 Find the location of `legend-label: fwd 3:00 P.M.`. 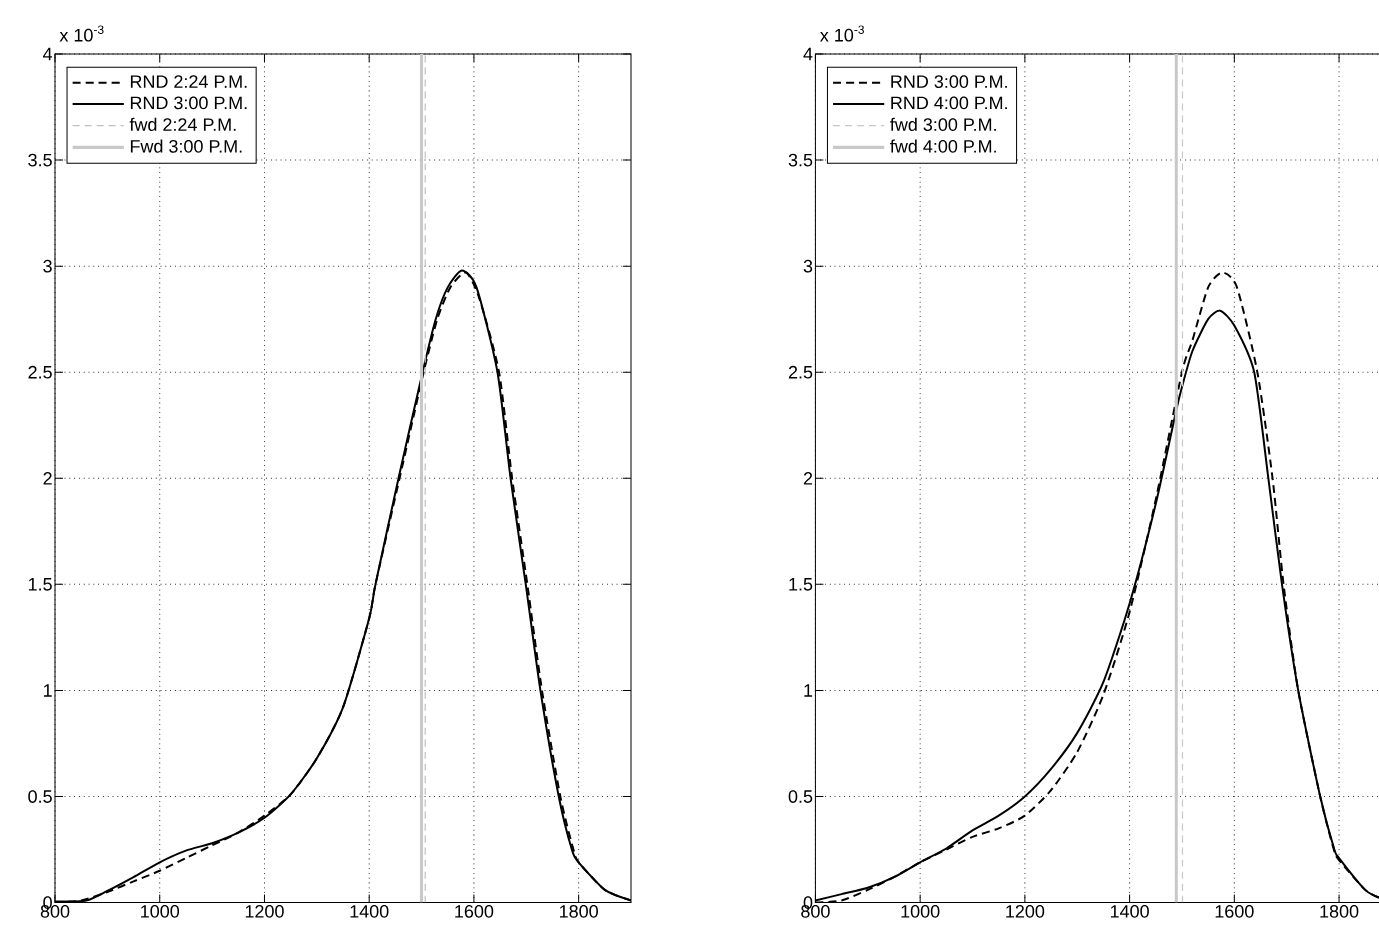

legend-label: fwd 3:00 P.M. is located at coordinates (943, 124).